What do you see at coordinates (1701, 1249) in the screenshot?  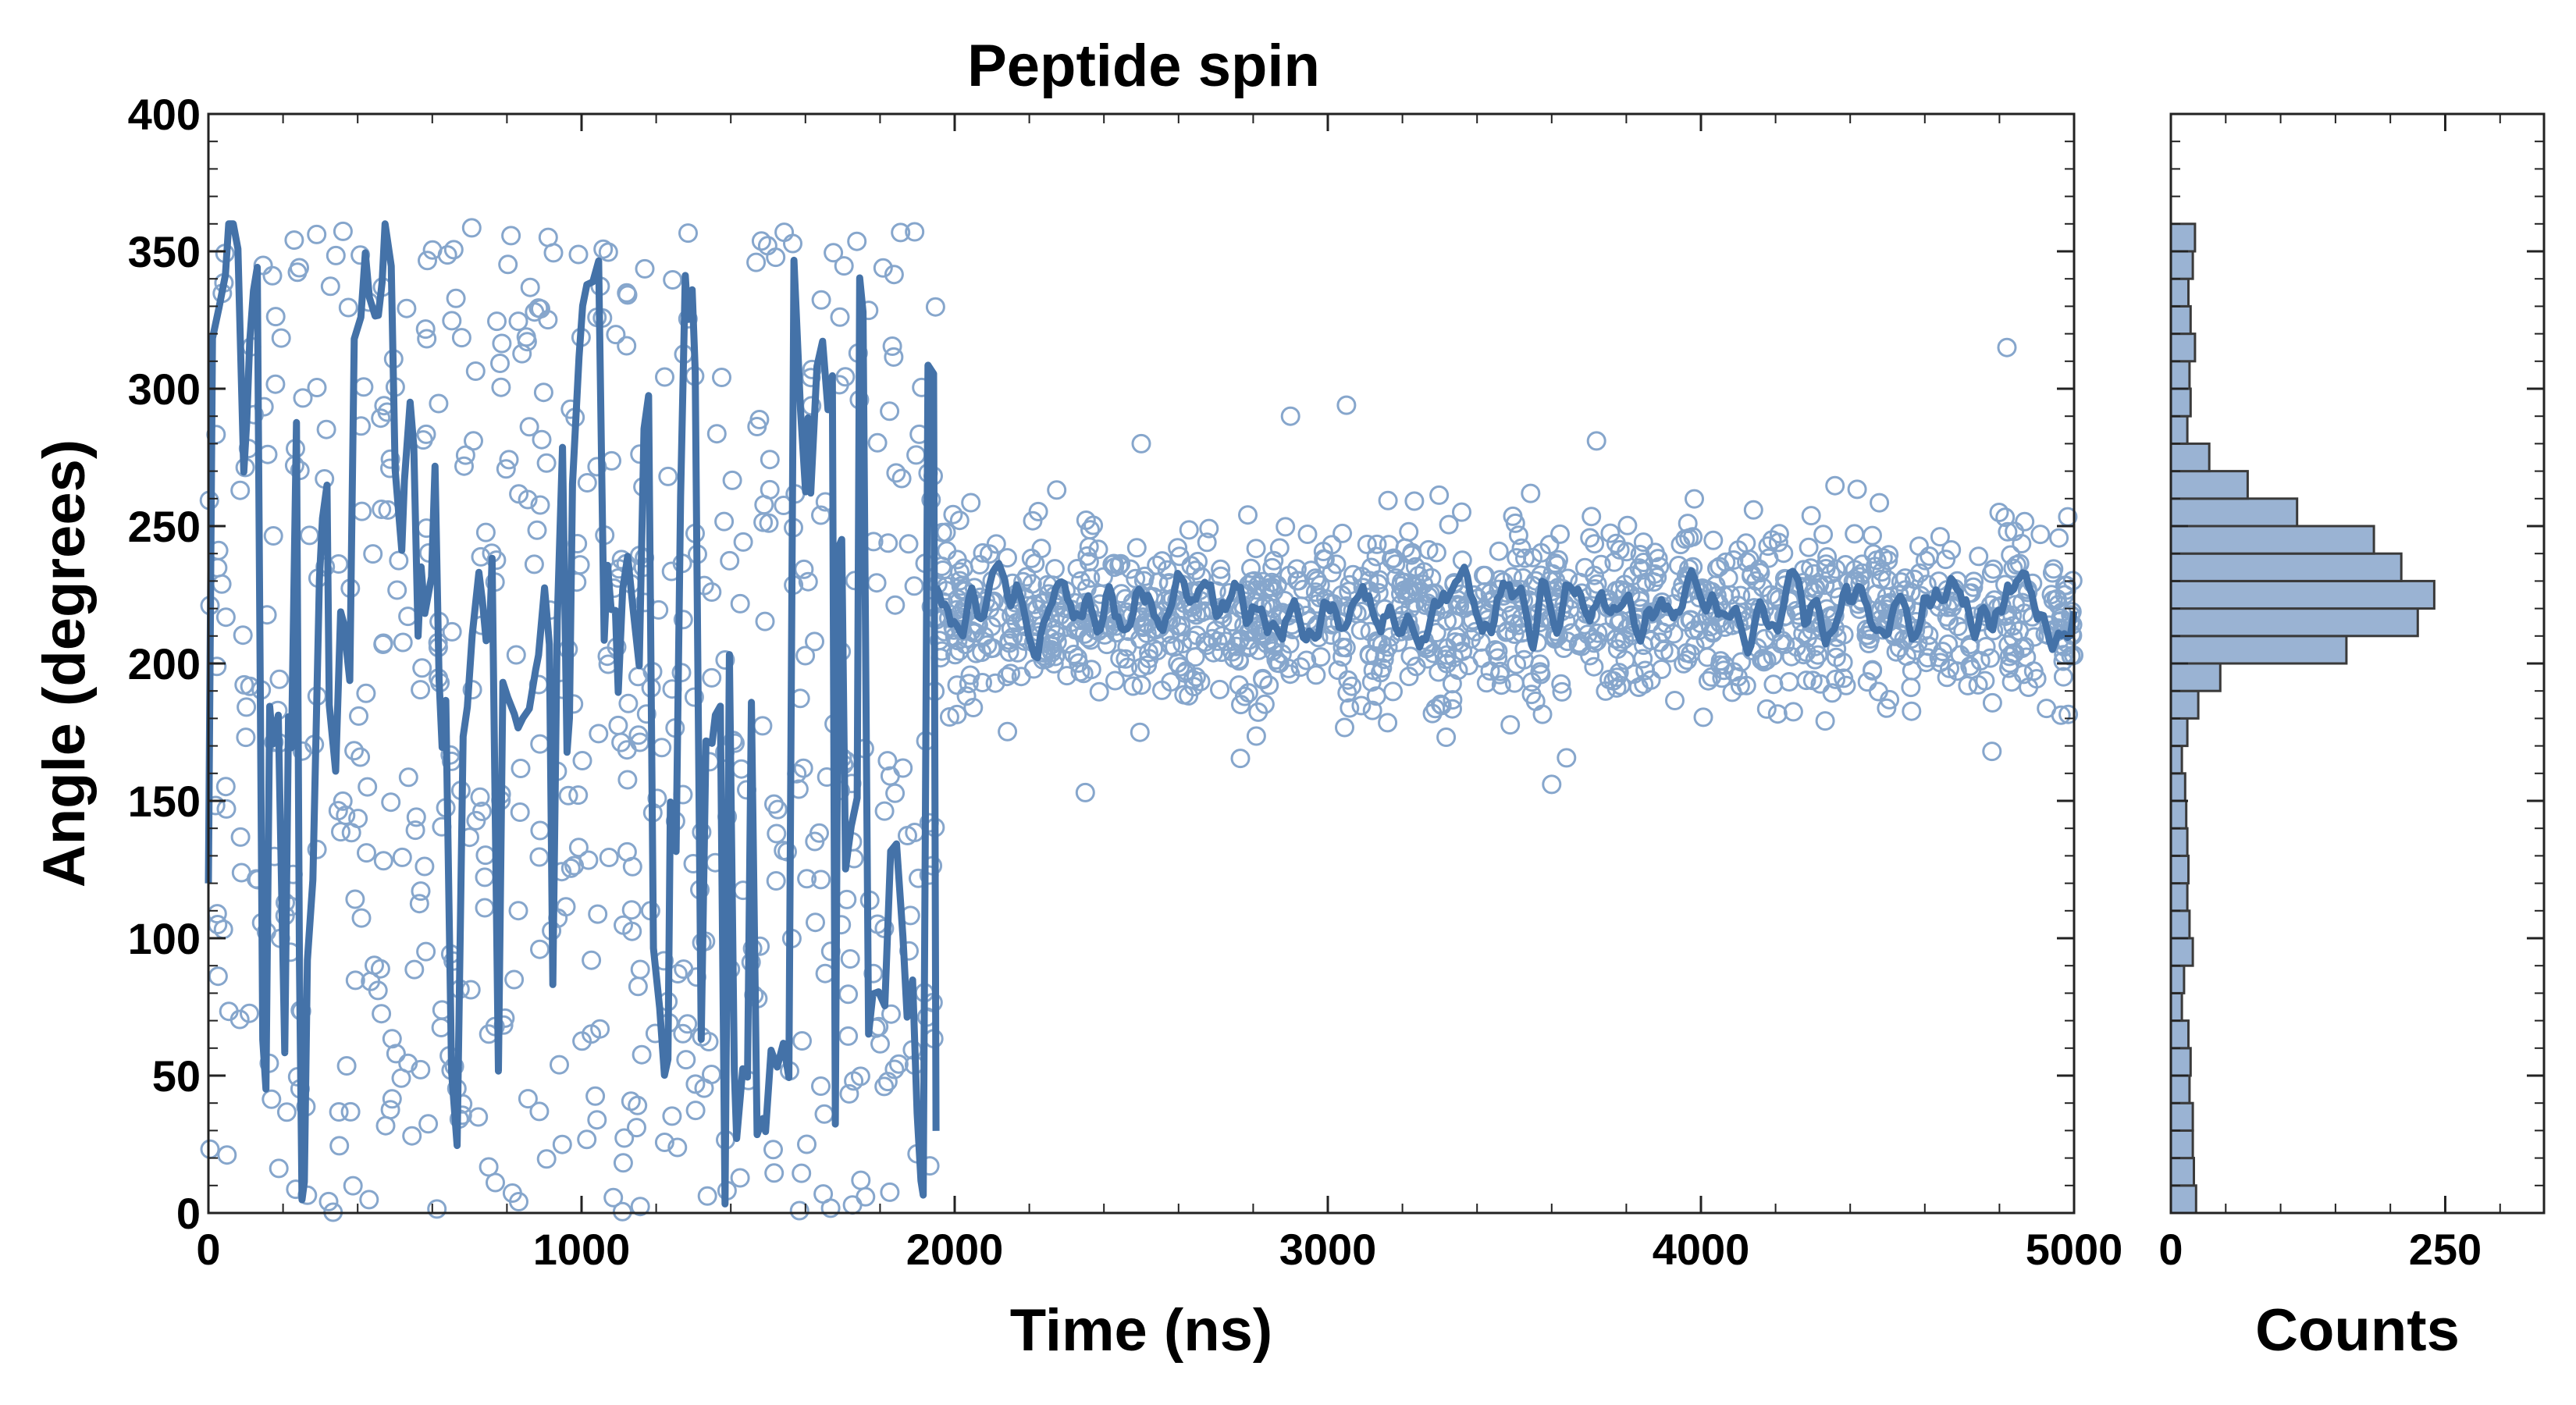 I see `x-tick-label: 4000` at bounding box center [1701, 1249].